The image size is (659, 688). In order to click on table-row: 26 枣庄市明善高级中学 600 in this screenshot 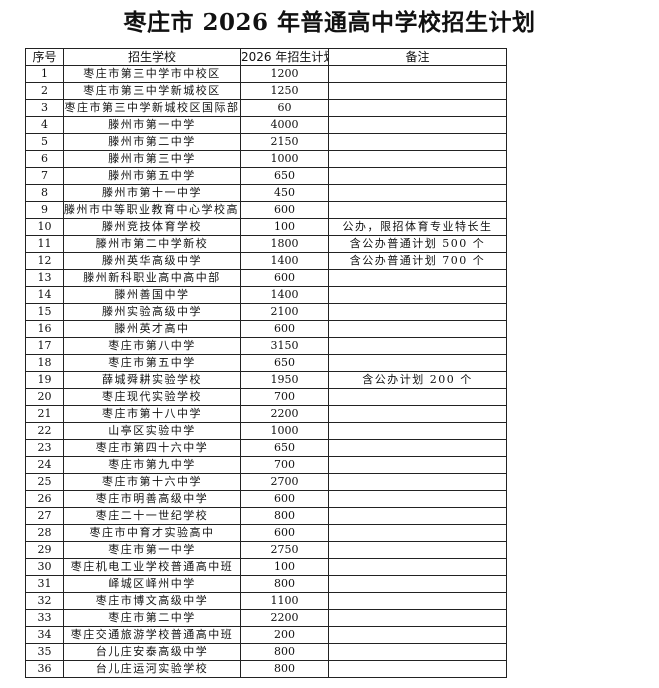, I will do `click(266, 499)`.